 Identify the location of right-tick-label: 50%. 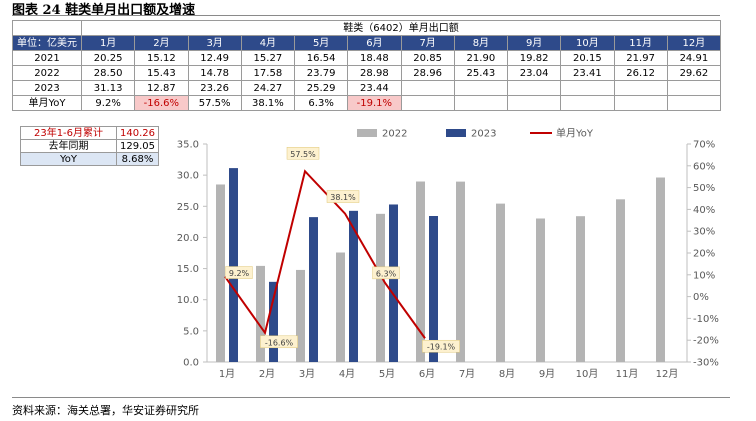
(704, 188).